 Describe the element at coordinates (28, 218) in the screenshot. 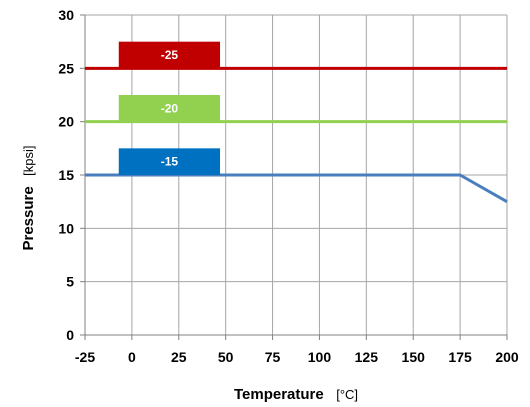

I see `y-axis-label: Pressure` at that location.